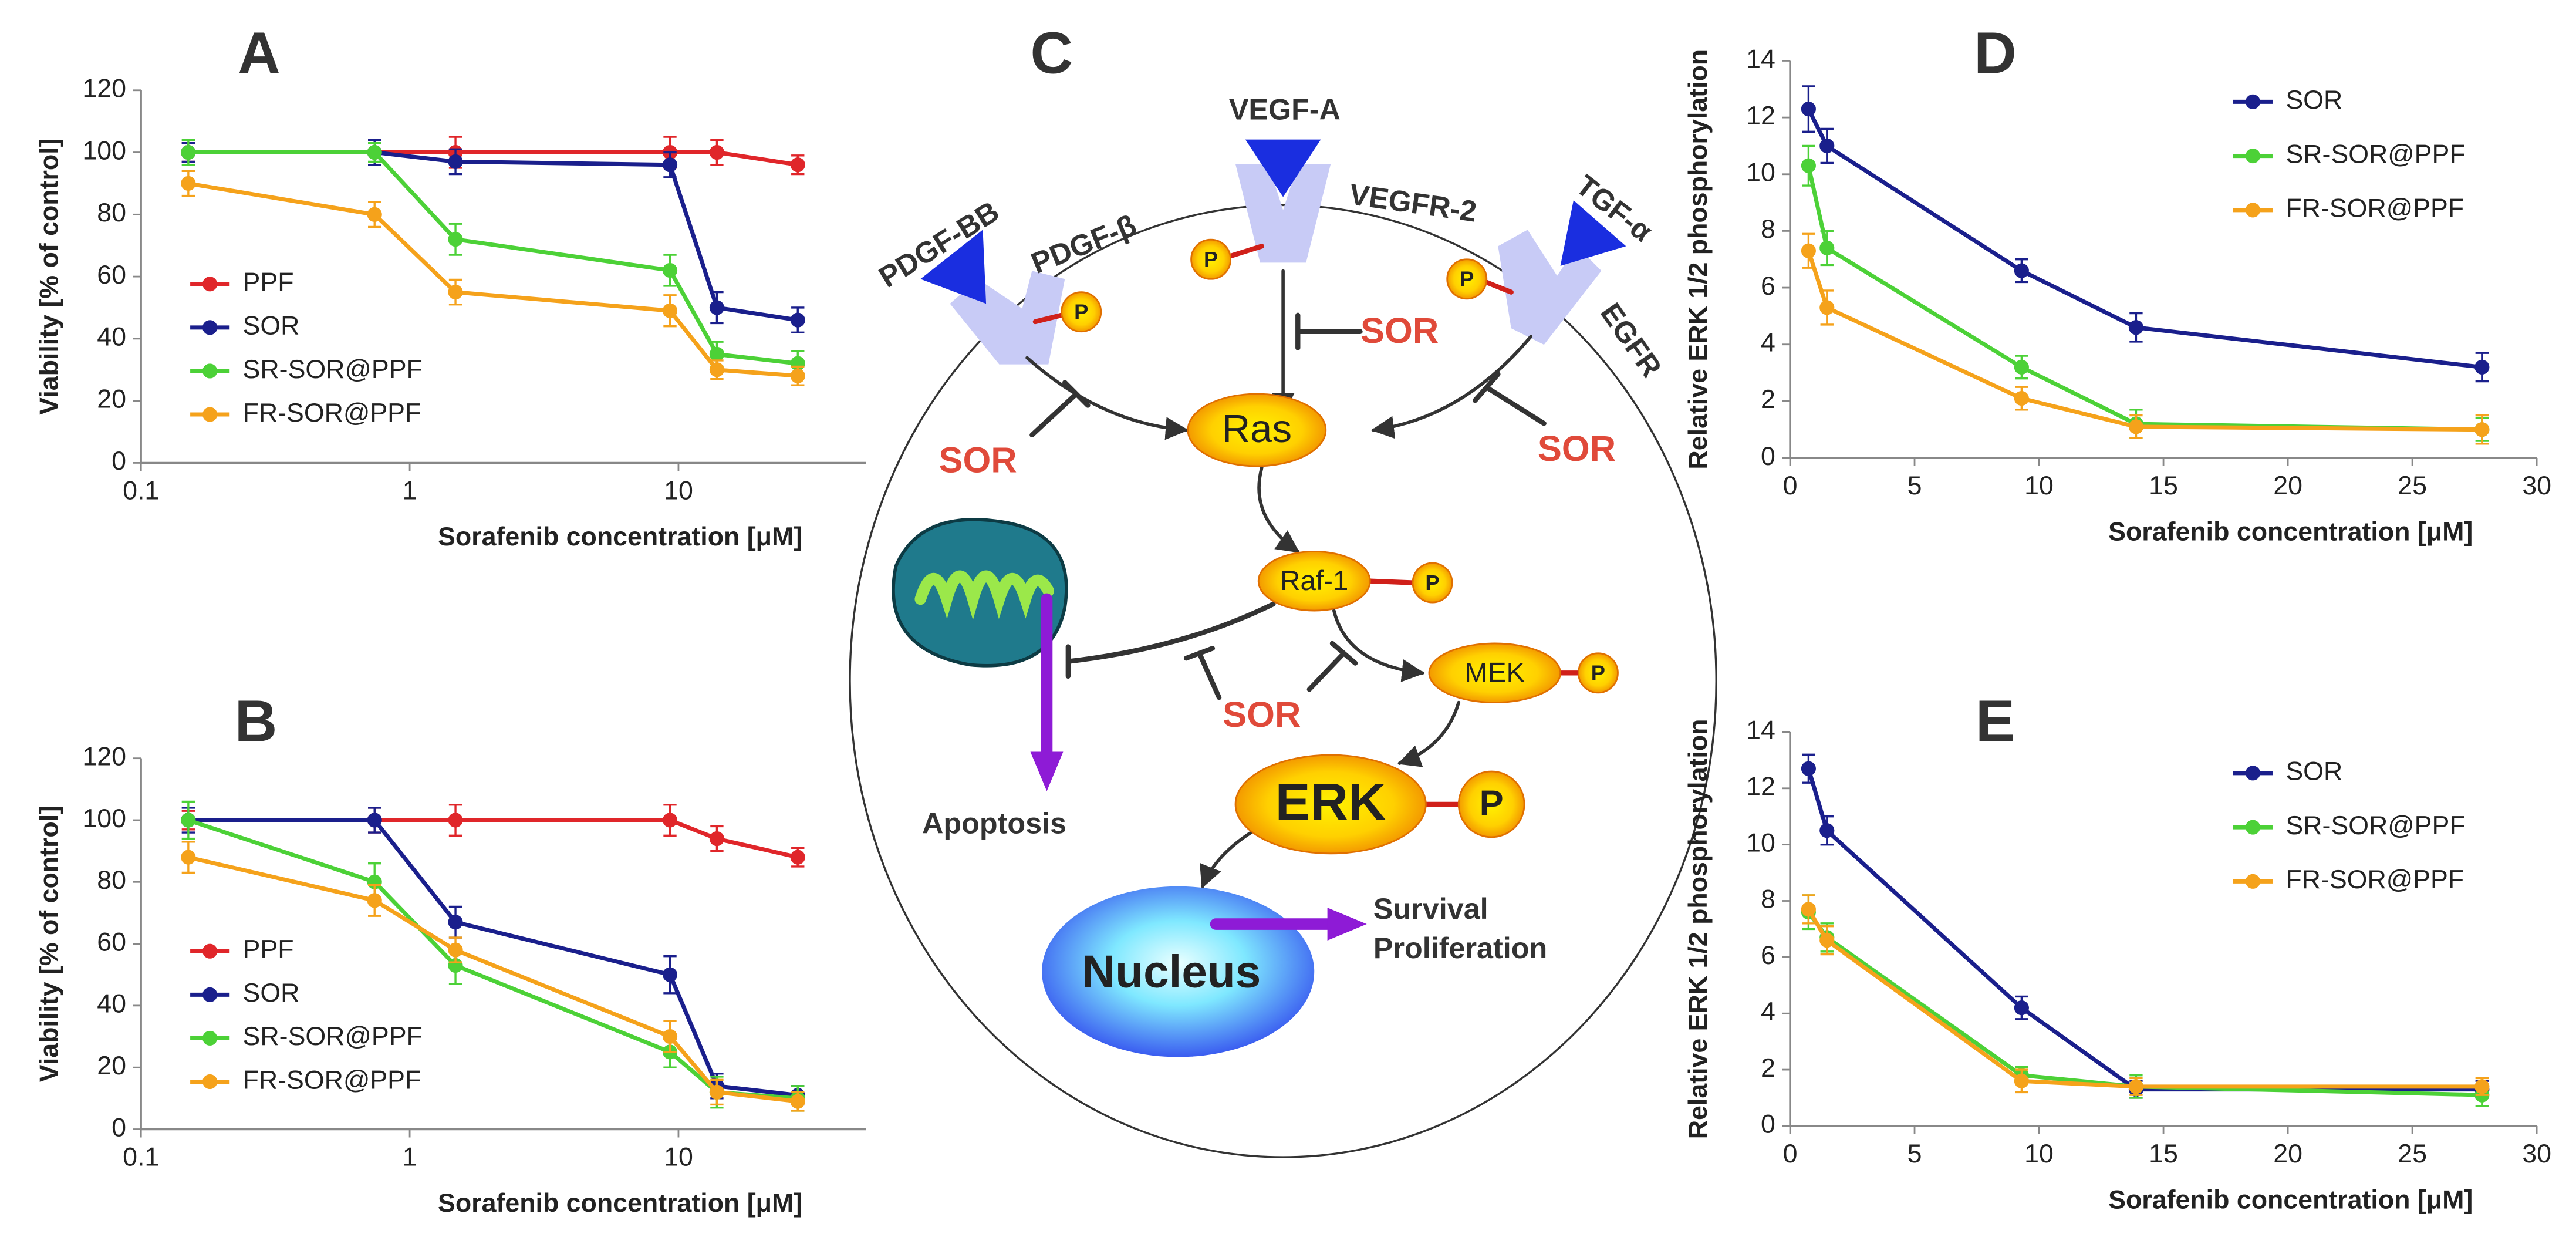 The width and height of the screenshot is (2576, 1254). What do you see at coordinates (1760, 59) in the screenshot?
I see `y-tick-label: 14` at bounding box center [1760, 59].